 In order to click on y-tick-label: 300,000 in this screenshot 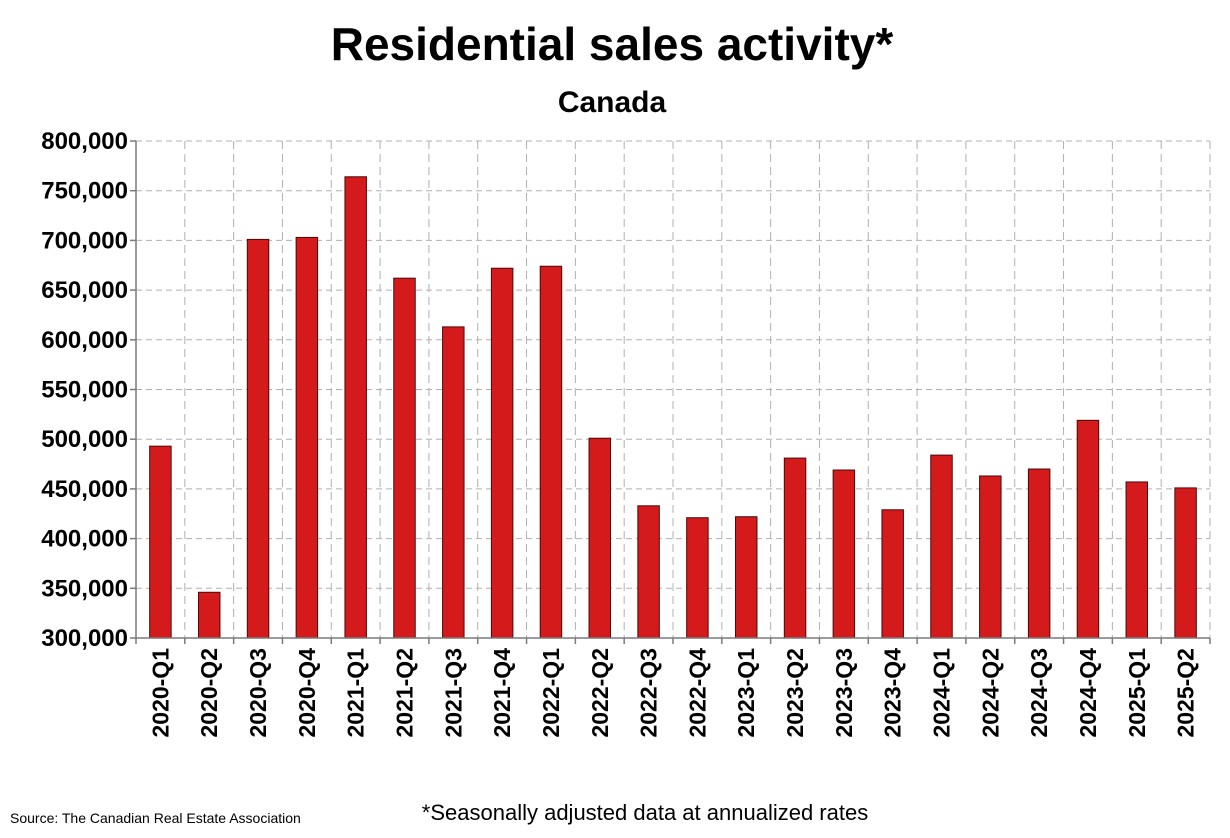, I will do `click(84, 638)`.